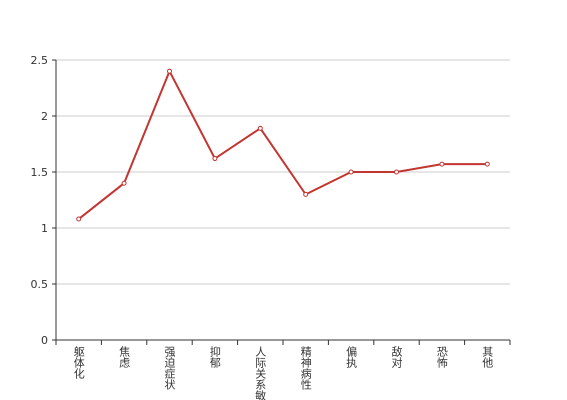 The image size is (567, 400). What do you see at coordinates (40, 172) in the screenshot?
I see `y-tick-label: 1.5` at bounding box center [40, 172].